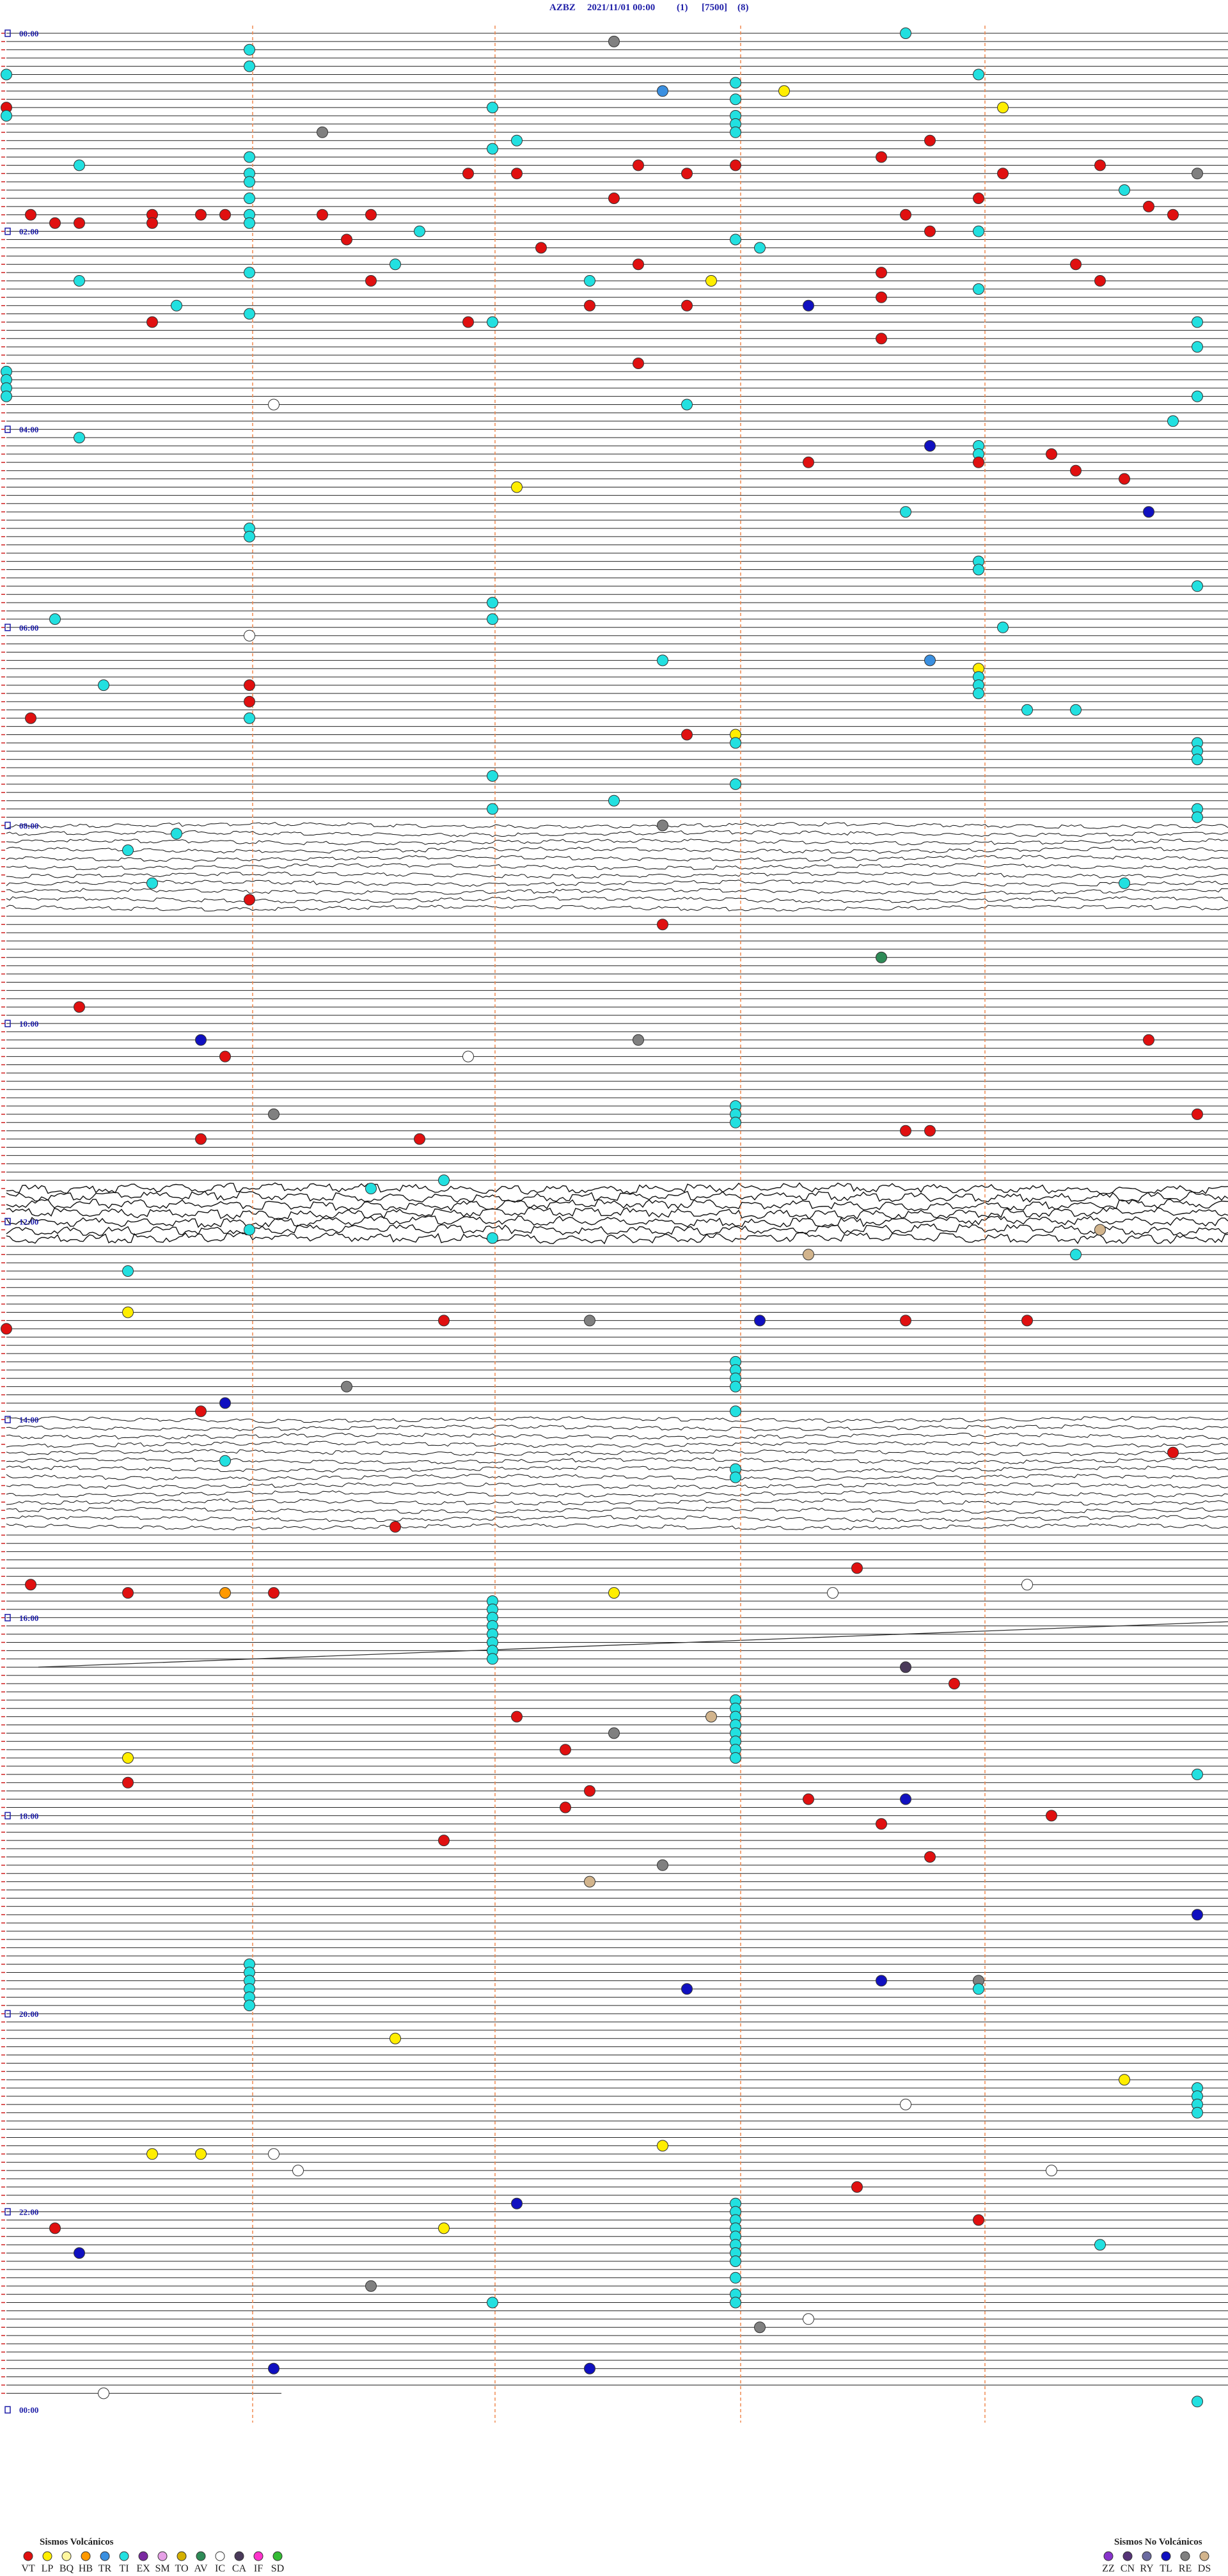  What do you see at coordinates (1147, 2568) in the screenshot?
I see `legend-code: RY` at bounding box center [1147, 2568].